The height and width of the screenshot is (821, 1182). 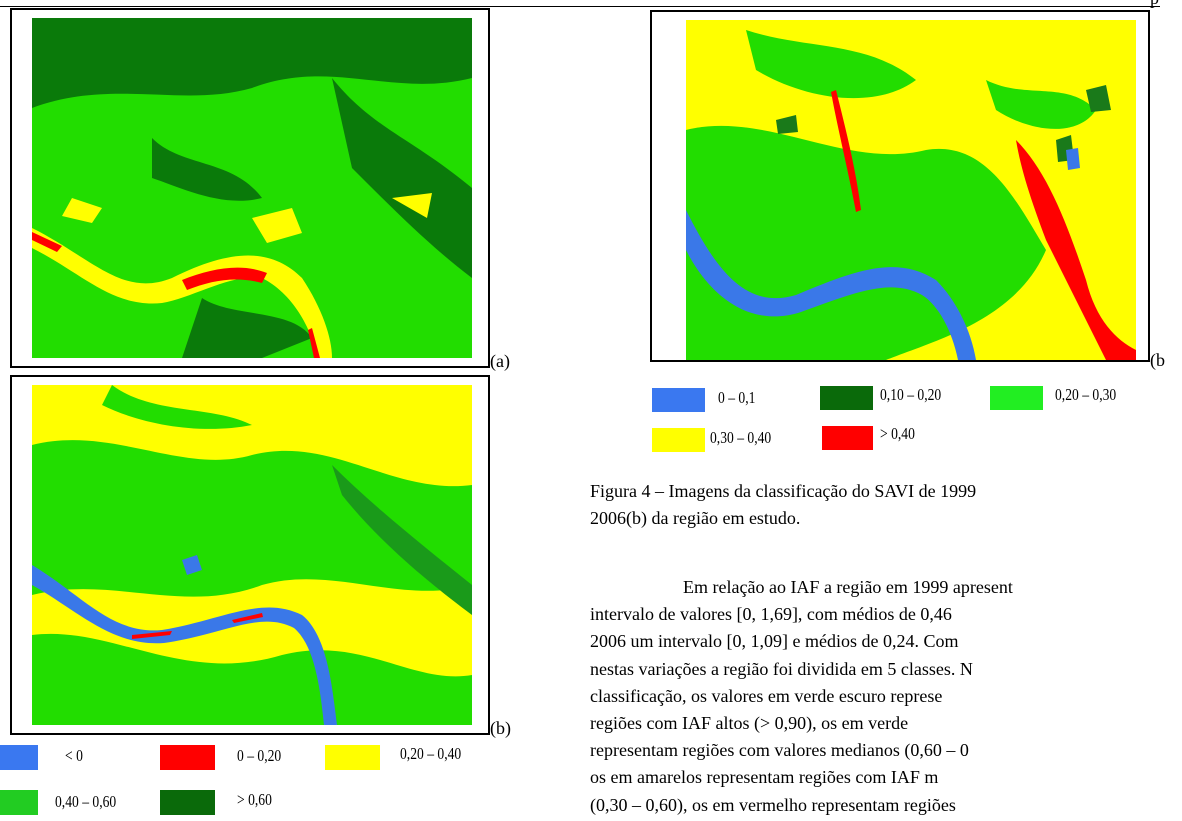 I want to click on legend-label: > 0,60, so click(x=254, y=799).